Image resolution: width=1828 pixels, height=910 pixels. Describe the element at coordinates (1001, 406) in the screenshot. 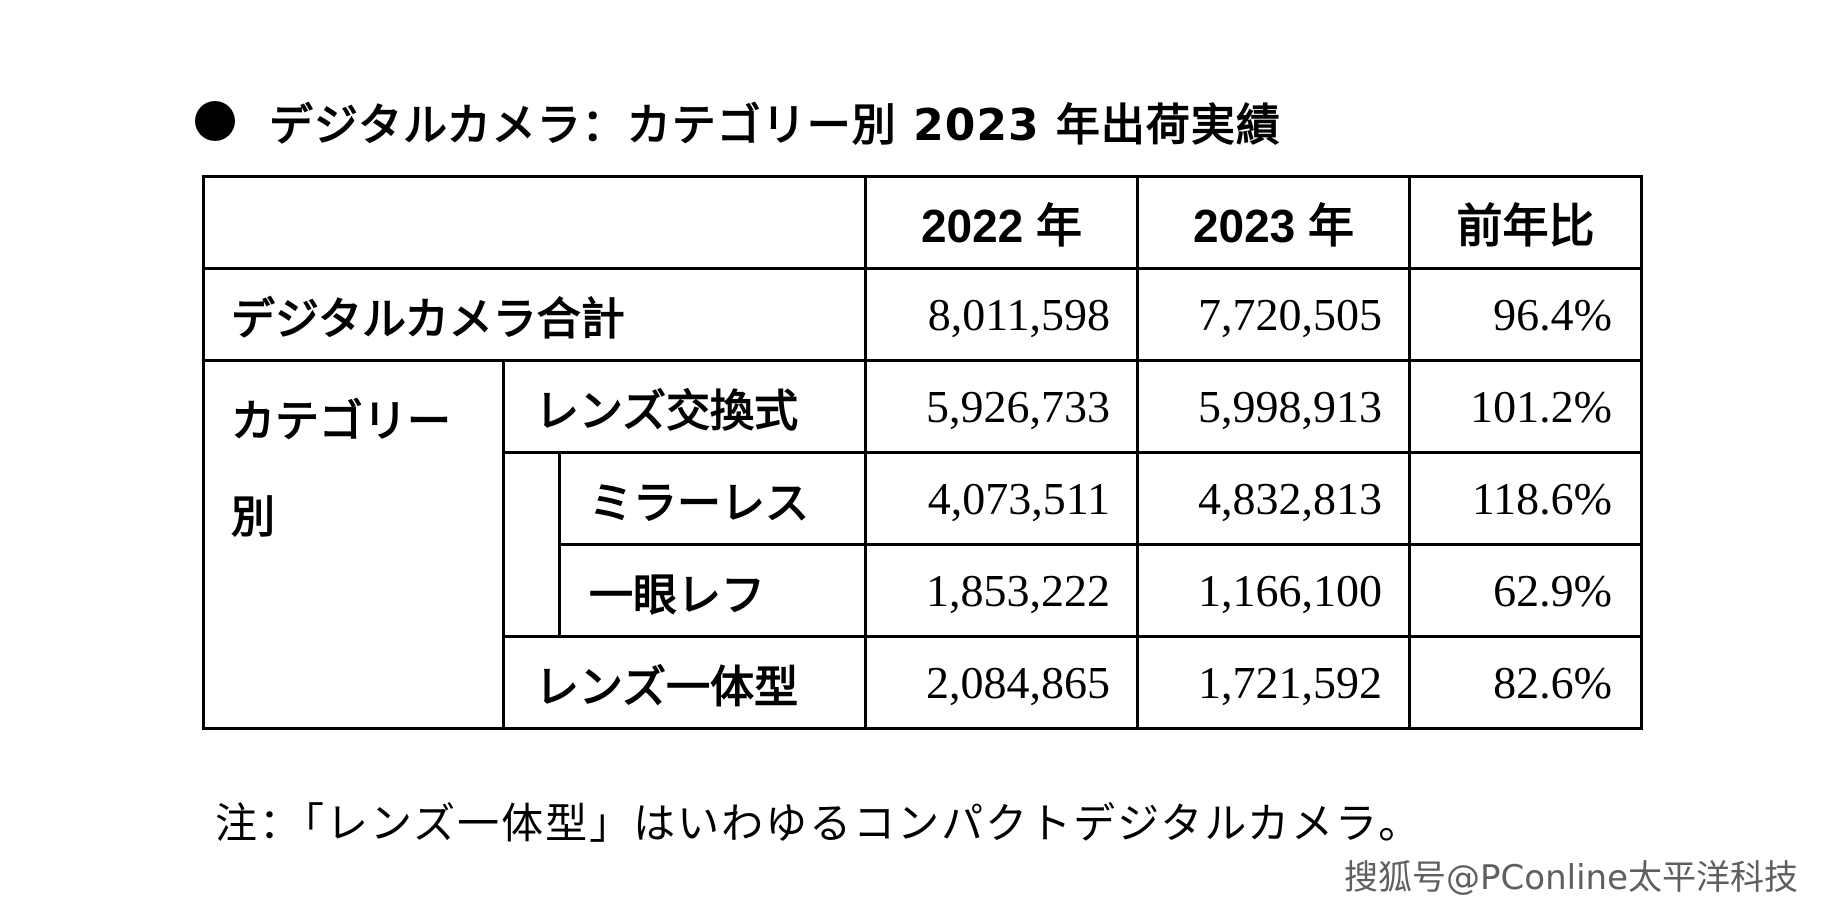

I see `interchangeable-2022: 5,926,733` at that location.